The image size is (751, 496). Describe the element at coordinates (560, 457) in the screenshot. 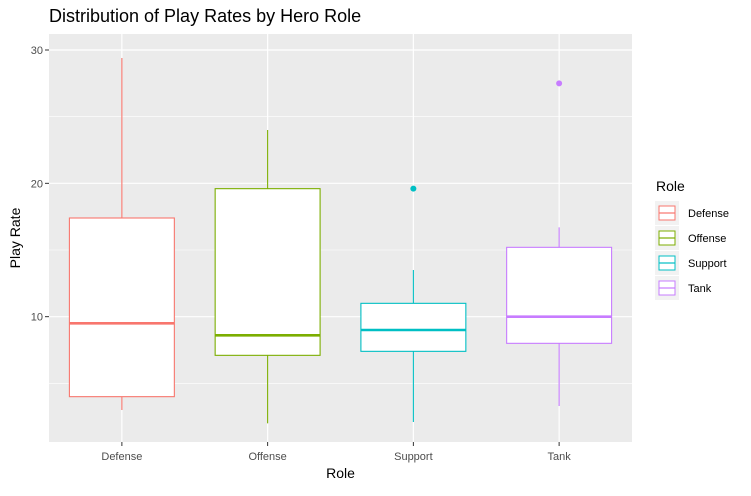

I see `x-tick-label: Tank` at that location.